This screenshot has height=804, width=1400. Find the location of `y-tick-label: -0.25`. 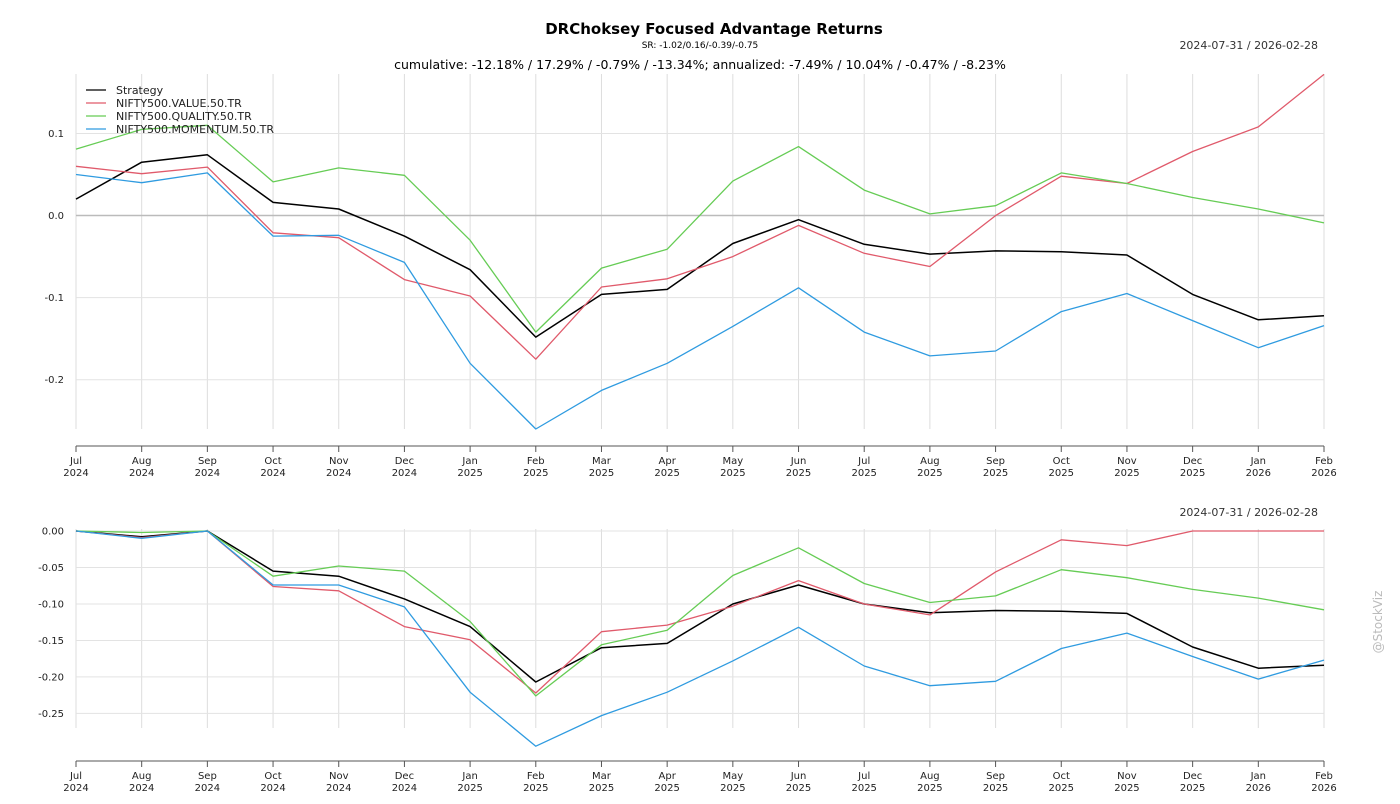

y-tick-label: -0.25 is located at coordinates (51, 714).